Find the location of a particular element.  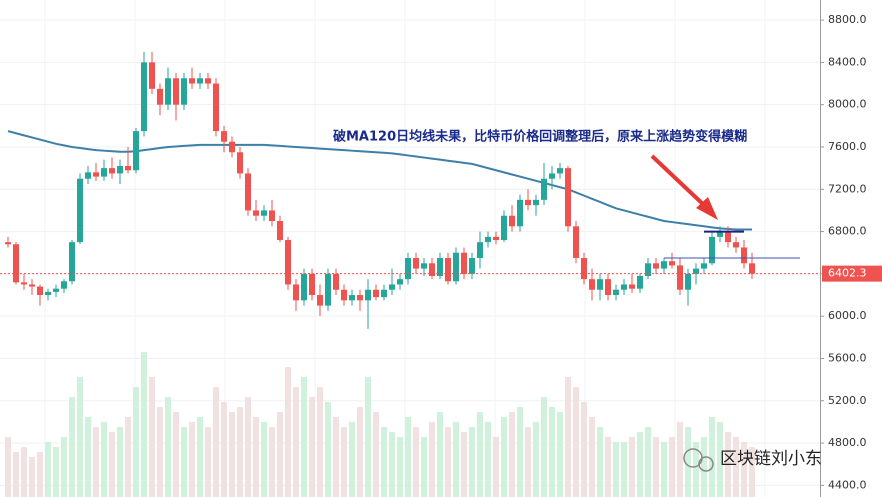

last-price-label: 6402.3 is located at coordinates (847, 273).